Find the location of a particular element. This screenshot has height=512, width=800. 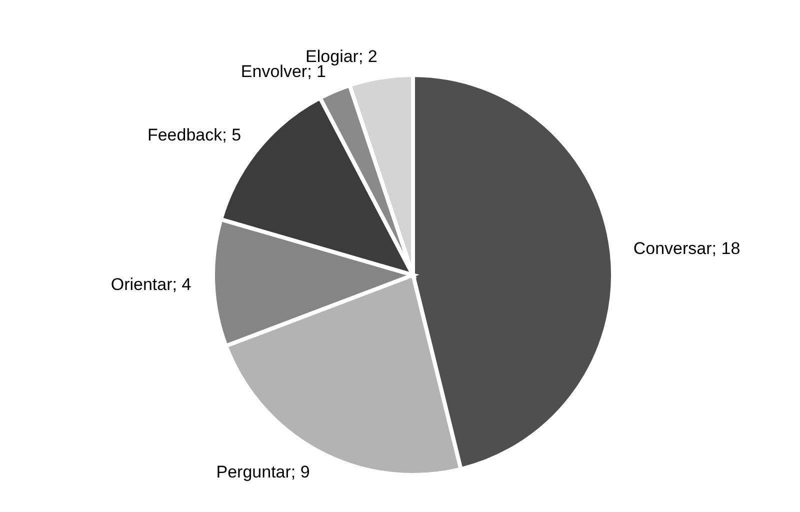

slice-label: Feedback is located at coordinates (185, 134).